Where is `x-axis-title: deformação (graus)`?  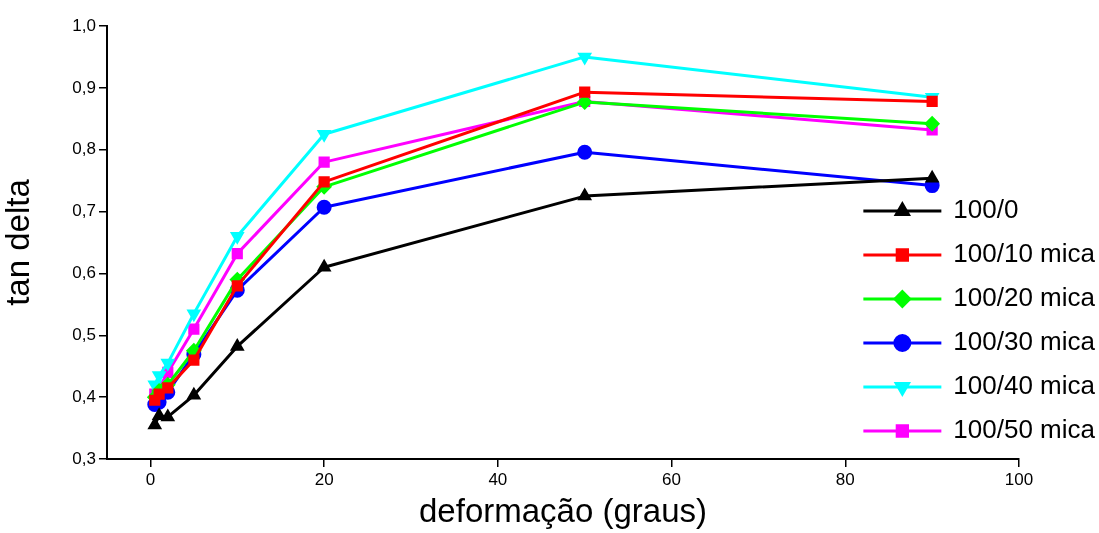
x-axis-title: deformação (graus) is located at coordinates (563, 511).